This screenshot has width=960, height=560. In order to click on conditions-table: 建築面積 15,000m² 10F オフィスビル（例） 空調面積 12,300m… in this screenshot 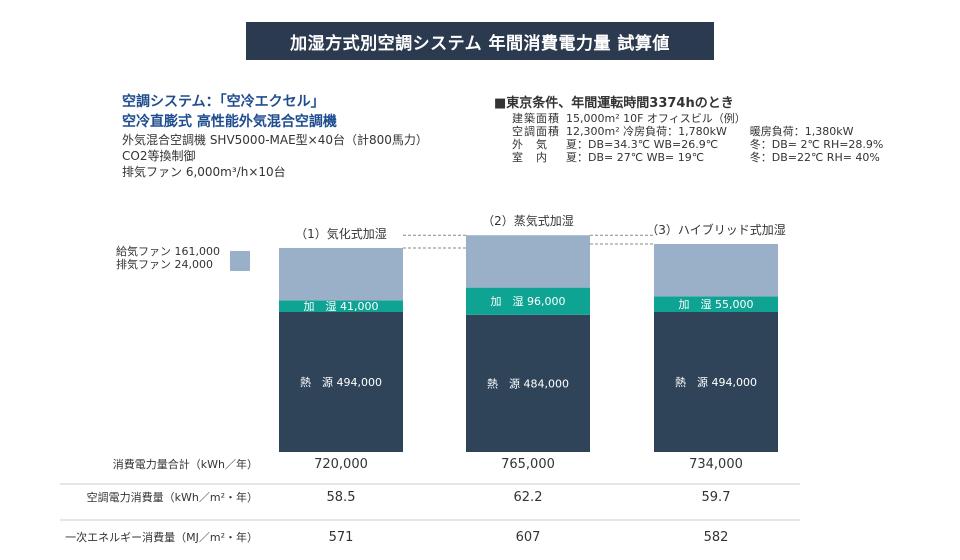, I will do `click(699, 138)`.